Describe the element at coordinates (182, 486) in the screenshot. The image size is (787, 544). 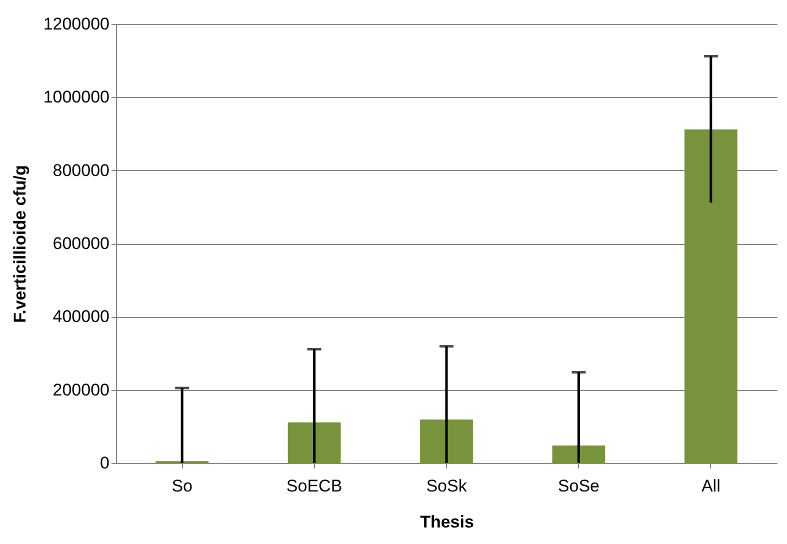
I see `x-tick-label: So` at that location.